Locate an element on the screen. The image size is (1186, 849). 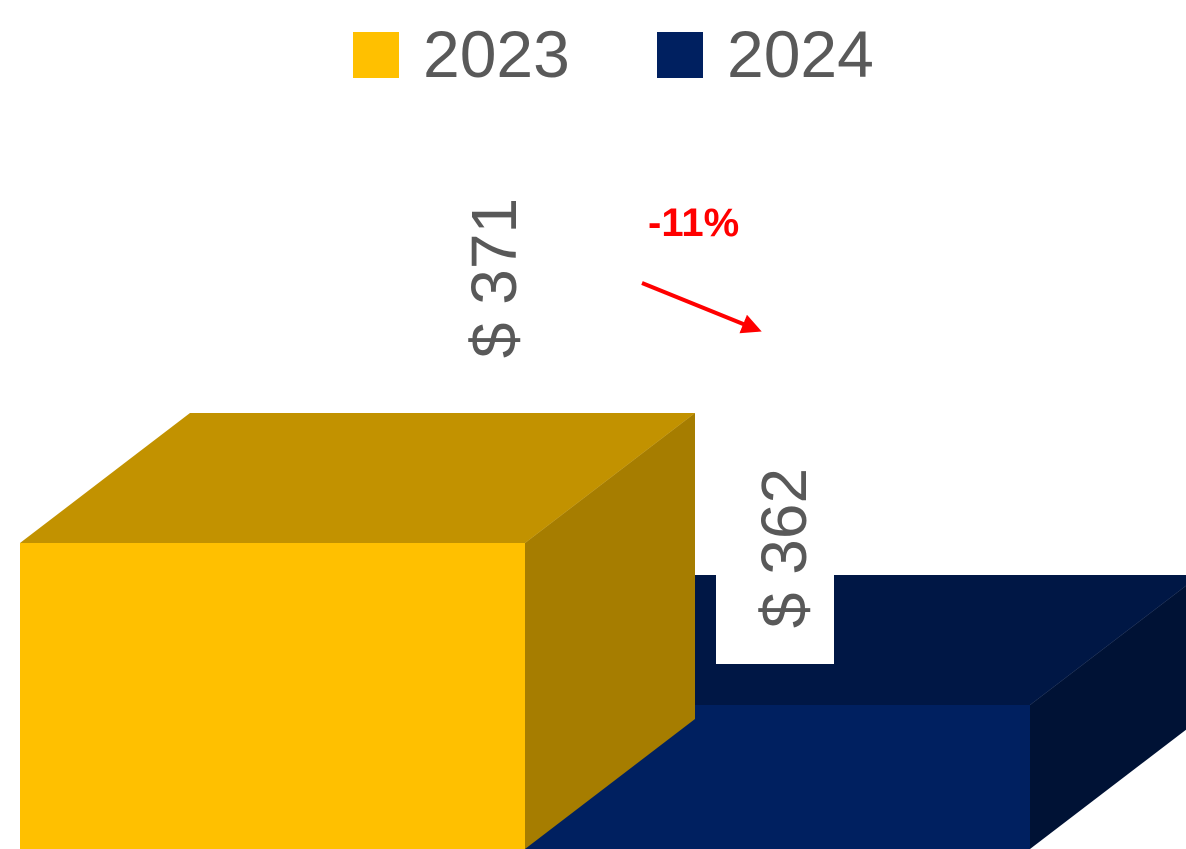
trend-arrow-icon is located at coordinates (701, 307).